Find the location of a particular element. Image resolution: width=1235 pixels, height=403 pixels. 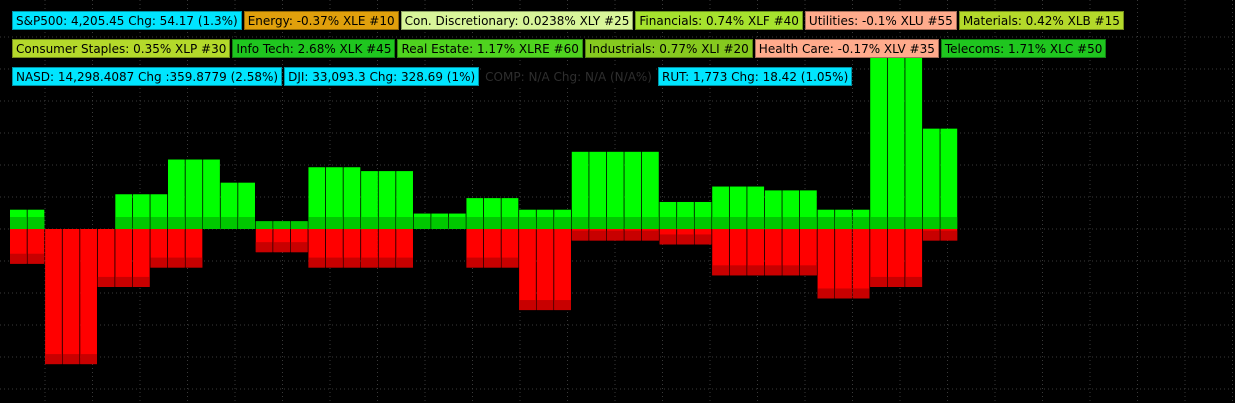

index-label-dji: DJI: 33,093.3 Chg: 328.69 (1%) is located at coordinates (382, 76).